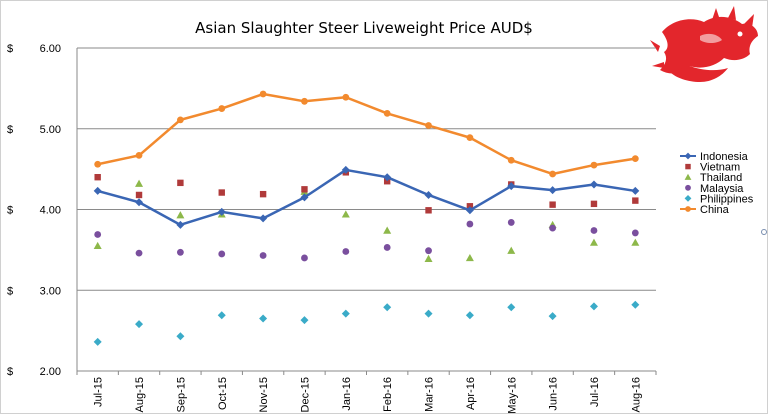  Describe the element at coordinates (388, 394) in the screenshot. I see `x-tick-label: Feb-16` at that location.